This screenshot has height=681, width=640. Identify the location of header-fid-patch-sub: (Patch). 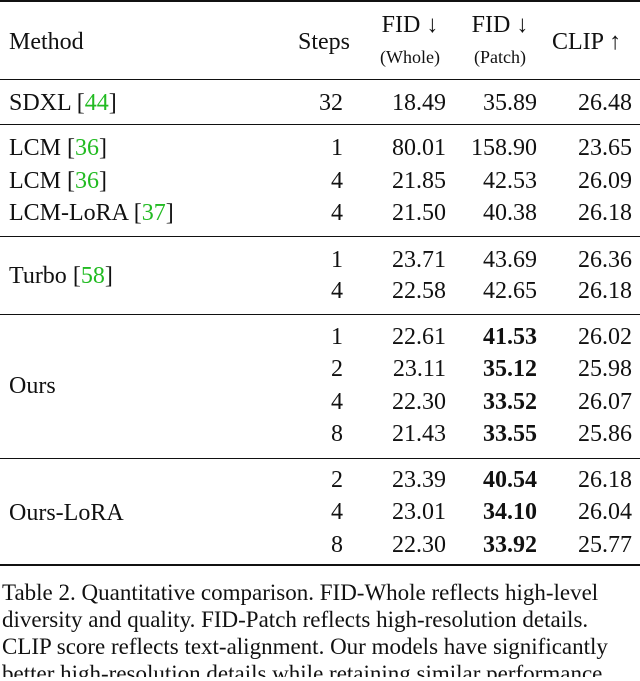
(500, 57).